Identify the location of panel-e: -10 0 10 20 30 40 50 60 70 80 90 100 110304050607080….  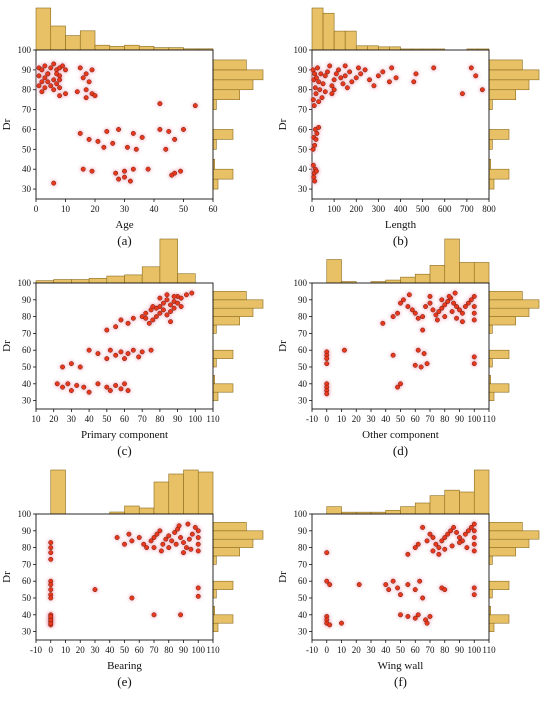
(132, 579).